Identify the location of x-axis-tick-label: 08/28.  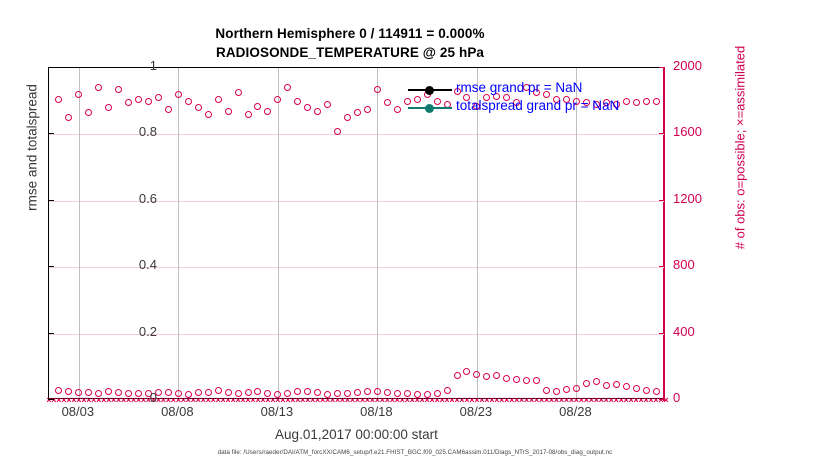
(575, 411).